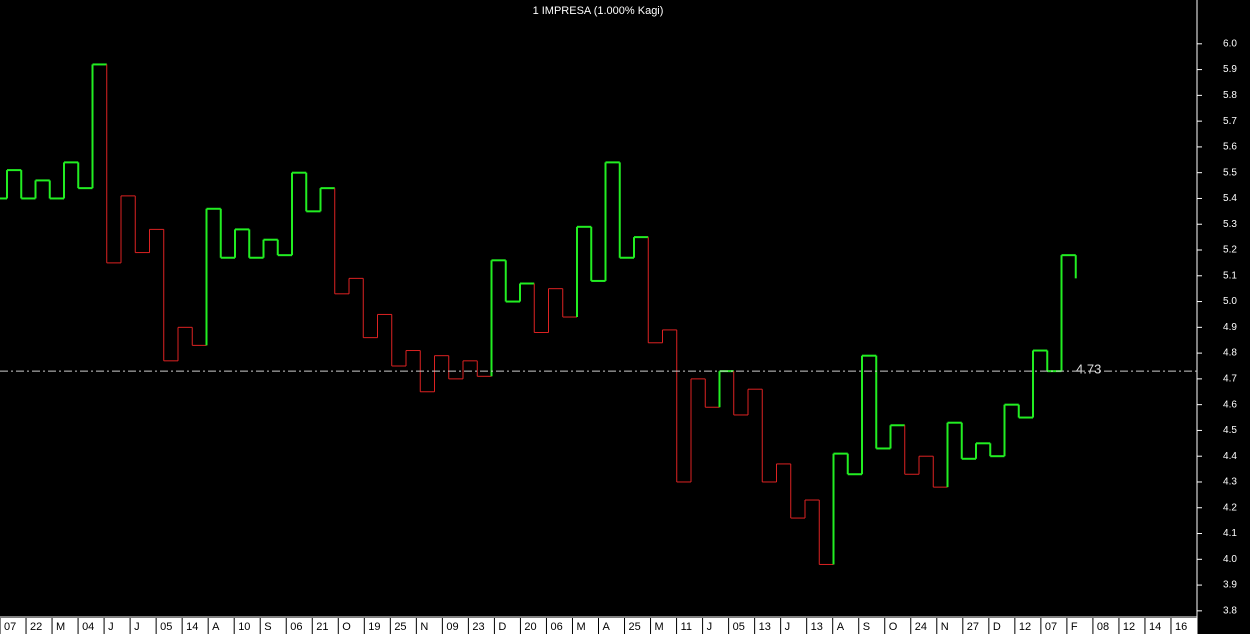 The height and width of the screenshot is (634, 1250). Describe the element at coordinates (1230, 430) in the screenshot. I see `y-tick-label: 4.5` at that location.